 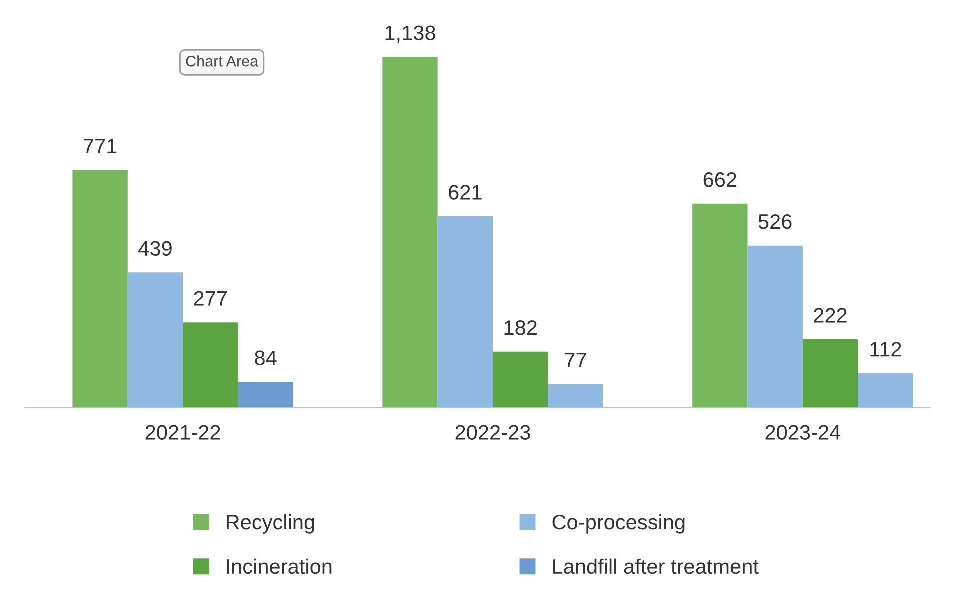 What do you see at coordinates (210, 298) in the screenshot?
I see `data-label: 277` at bounding box center [210, 298].